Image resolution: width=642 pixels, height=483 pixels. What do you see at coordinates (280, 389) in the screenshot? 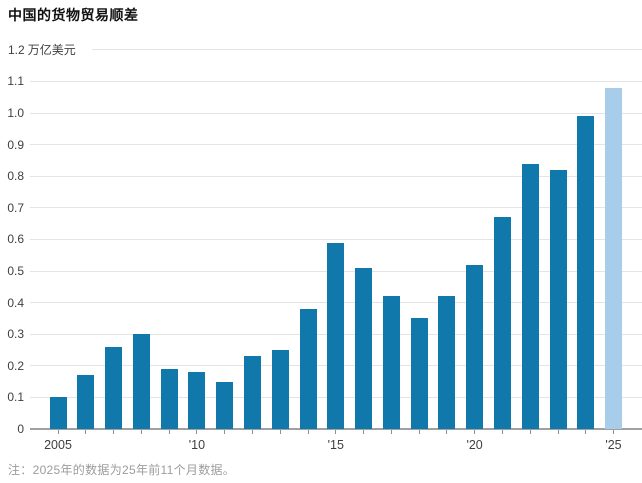
I see `bar-2013` at bounding box center [280, 389].